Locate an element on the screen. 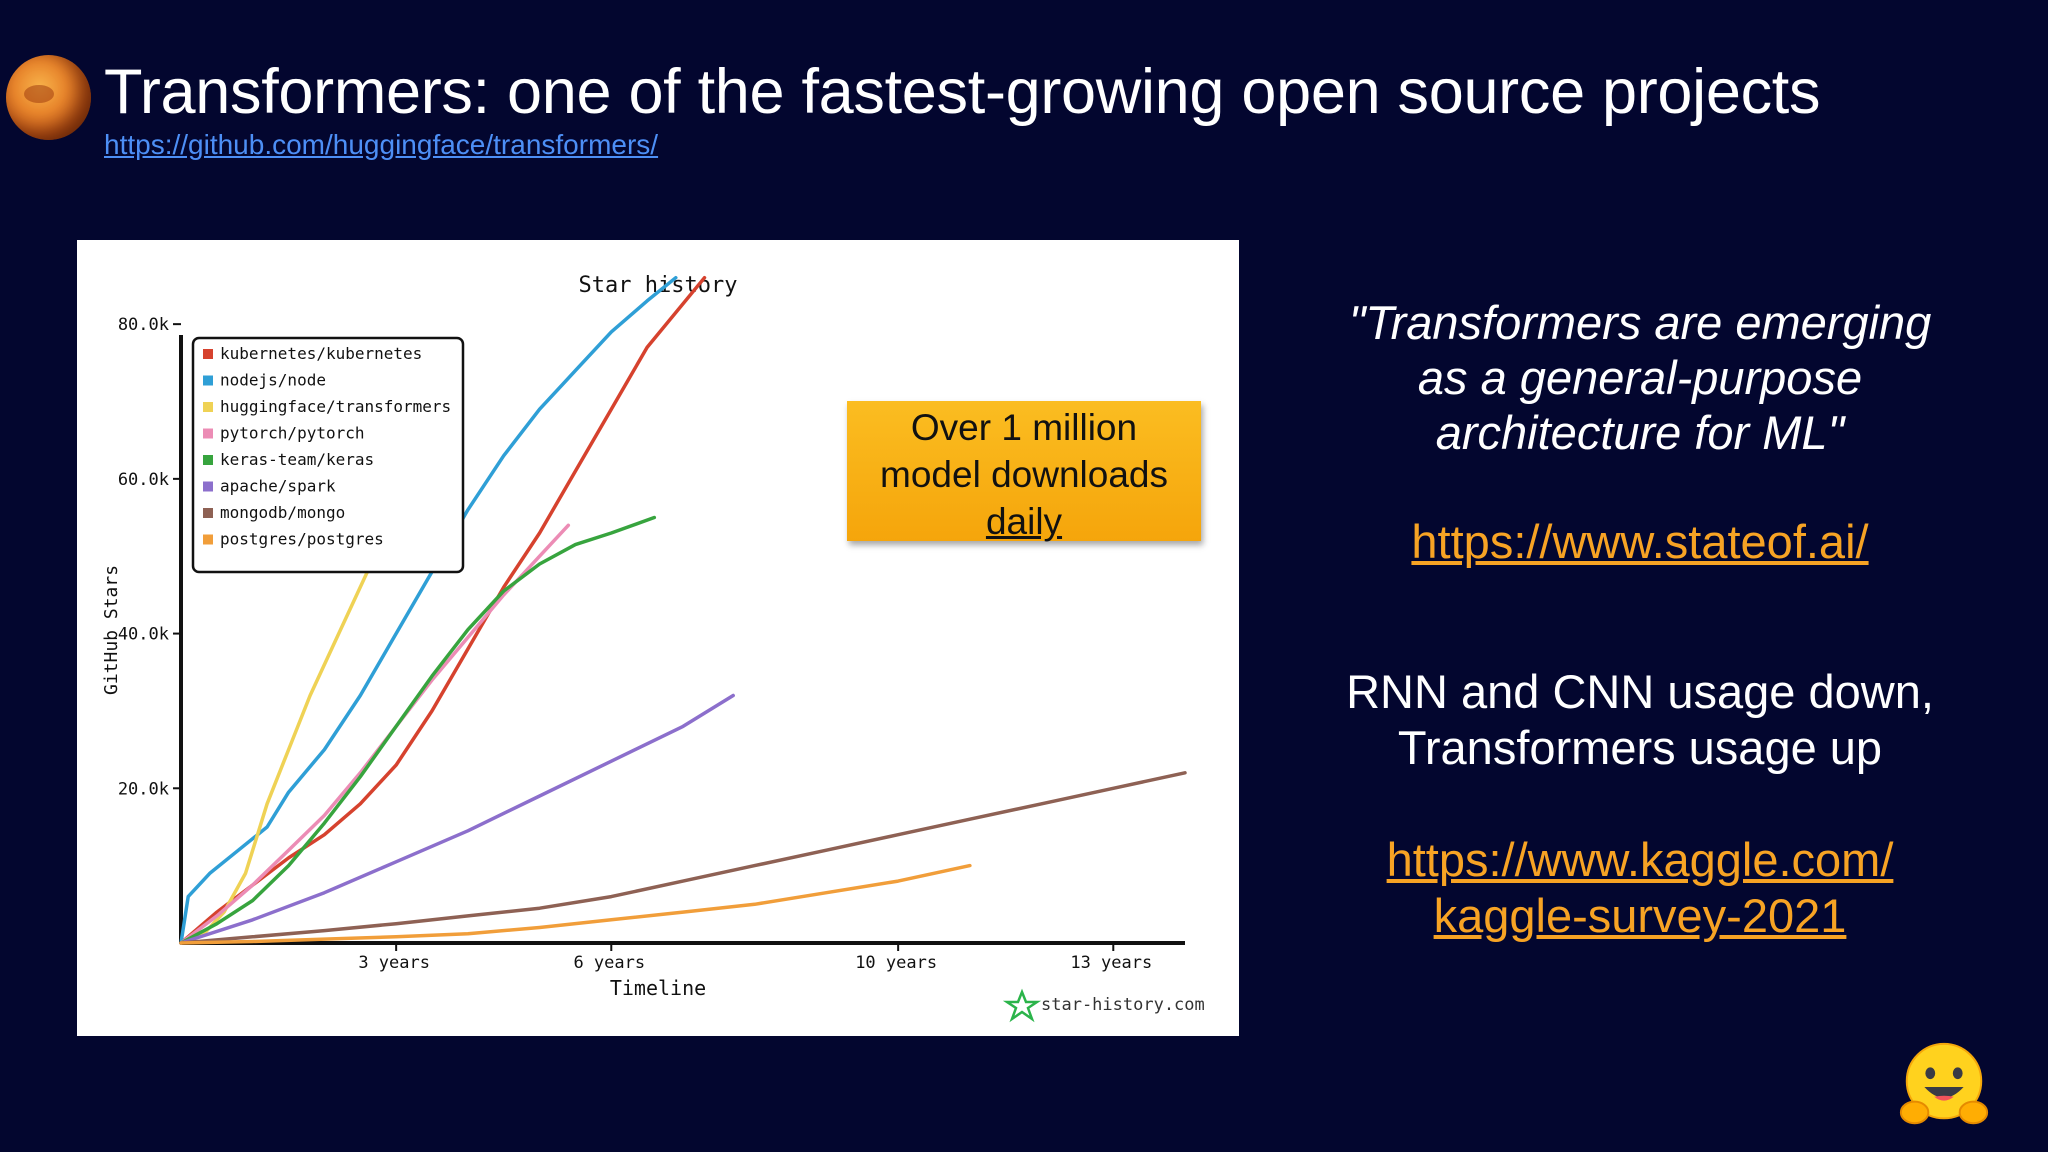 The width and height of the screenshot is (2048, 1152). quote-line-3: architecture for ML" is located at coordinates (1640, 432).